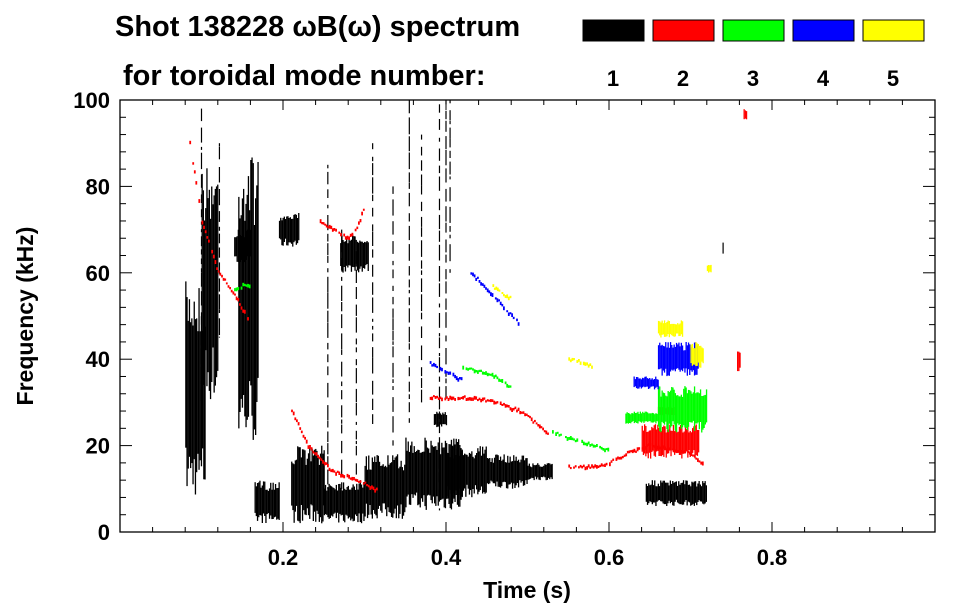 The height and width of the screenshot is (615, 963). What do you see at coordinates (613, 78) in the screenshot?
I see `legend-label-1: 1` at bounding box center [613, 78].